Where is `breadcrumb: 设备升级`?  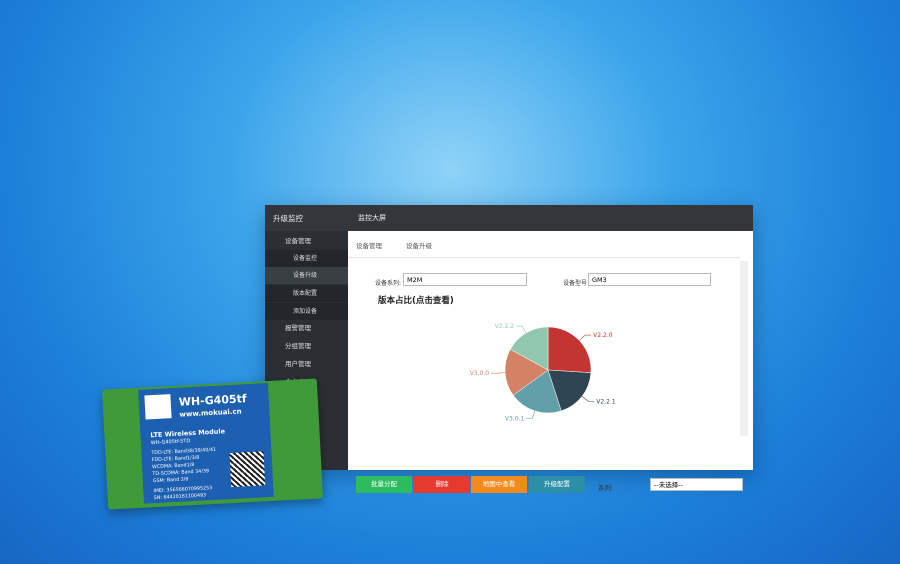
breadcrumb: 设备升级 is located at coordinates (419, 246).